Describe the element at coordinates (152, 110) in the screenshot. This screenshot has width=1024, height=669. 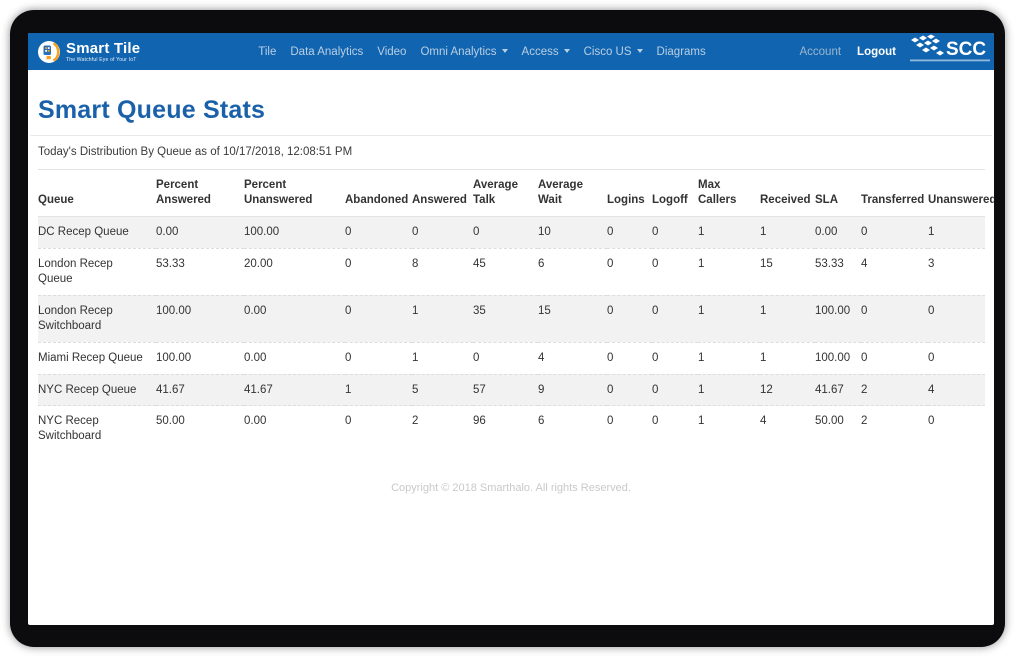
I see `page-title: Smart Queue Stats` at that location.